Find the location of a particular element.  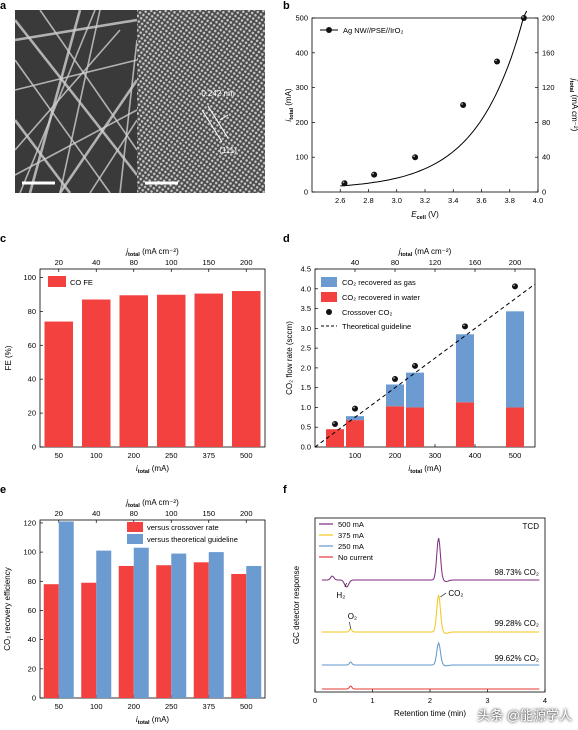

y-tick-label: 2.0 is located at coordinates (306, 367).